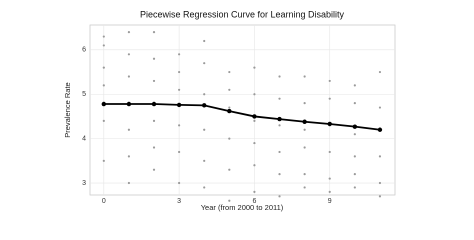 Image resolution: width=474 pixels, height=240 pixels. What do you see at coordinates (330, 201) in the screenshot?
I see `x-tick-label: 9` at bounding box center [330, 201].